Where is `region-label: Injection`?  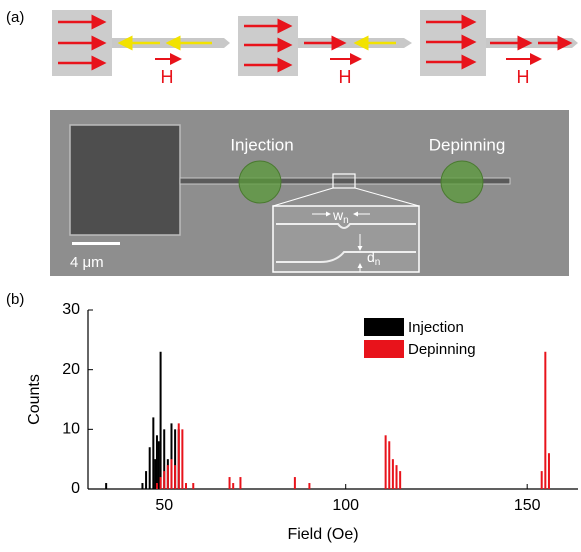 region-label: Injection is located at coordinates (261, 144).